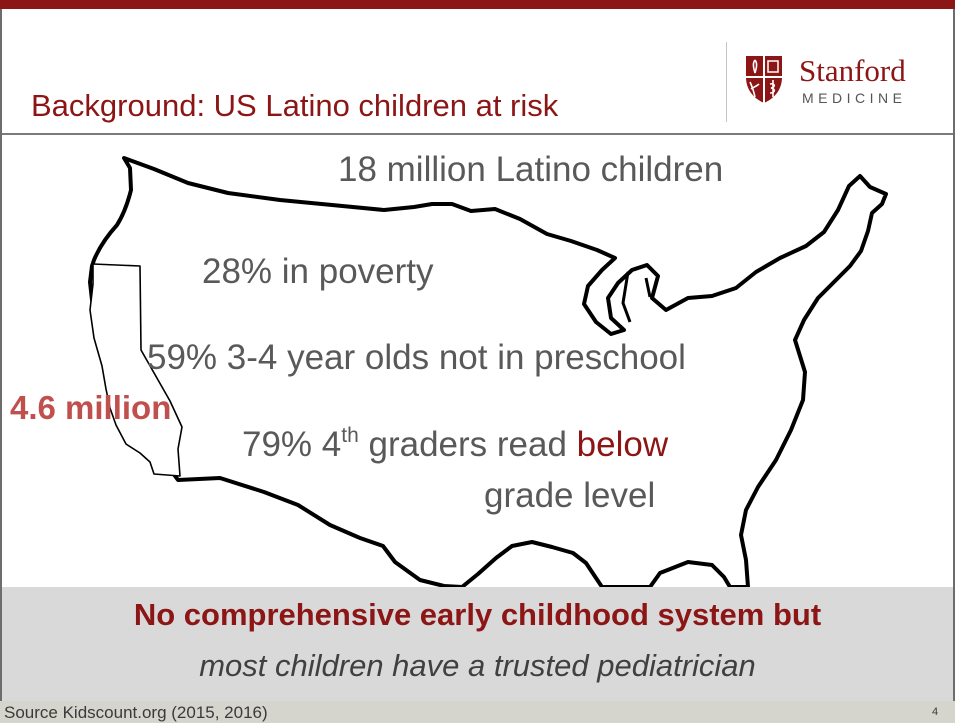 Image resolution: width=955 pixels, height=723 pixels. I want to click on stanford-shield-icon, so click(764, 79).